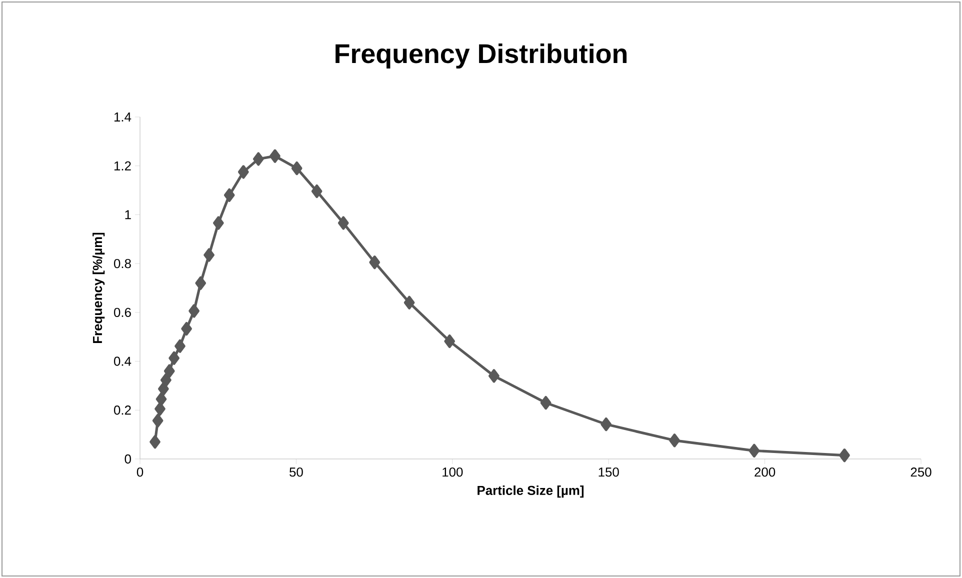 This screenshot has width=962, height=578. I want to click on x-tick-label: 50, so click(296, 472).